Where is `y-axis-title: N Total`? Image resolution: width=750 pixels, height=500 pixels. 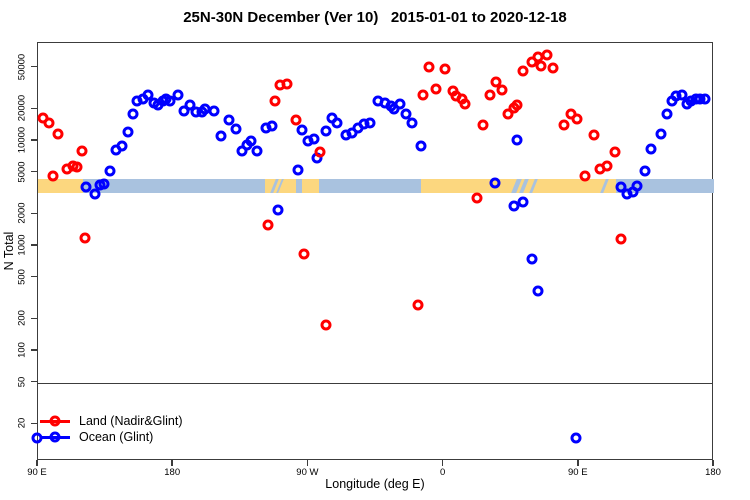
y-axis-title: N Total is located at coordinates (9, 251).